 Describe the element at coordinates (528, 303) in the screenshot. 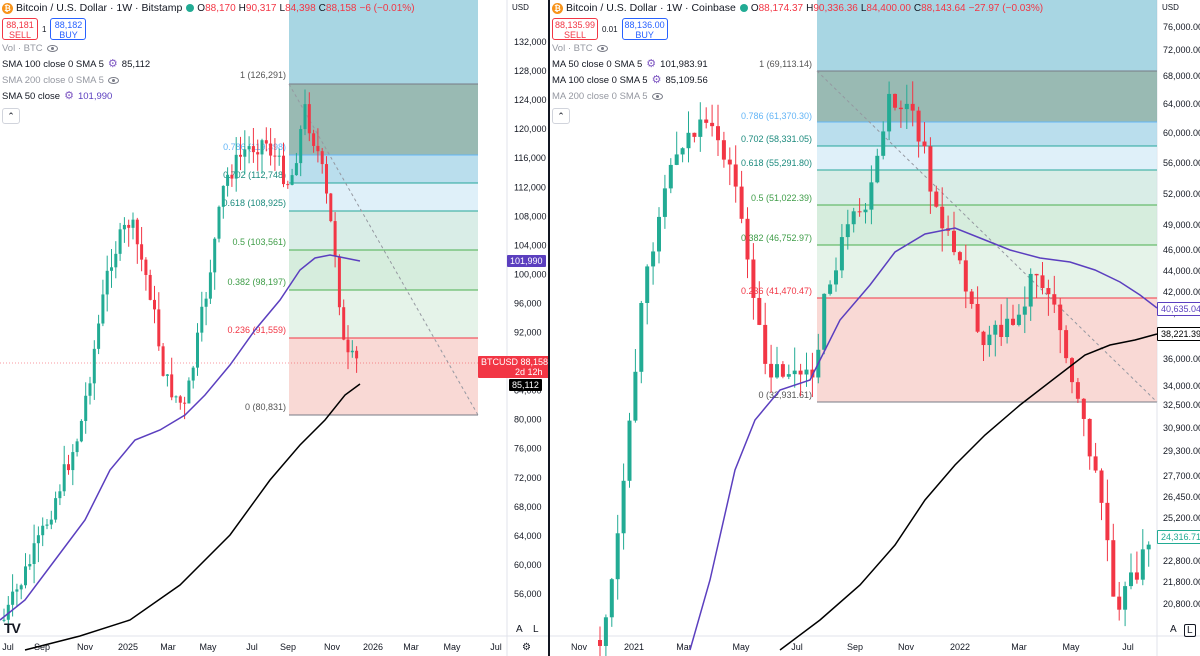

I see `price-axis-tick: 96,000` at that location.